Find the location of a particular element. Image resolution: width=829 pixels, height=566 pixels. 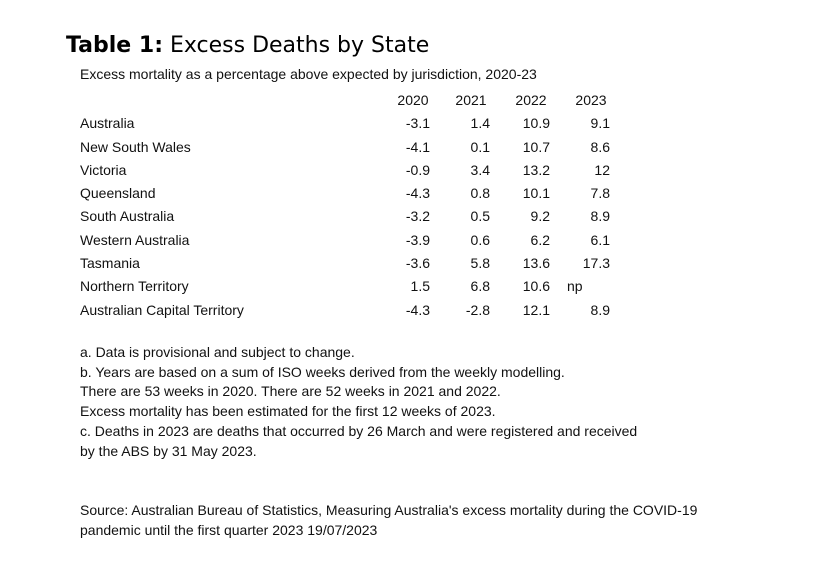

table-cell: 6.8 is located at coordinates (480, 286).